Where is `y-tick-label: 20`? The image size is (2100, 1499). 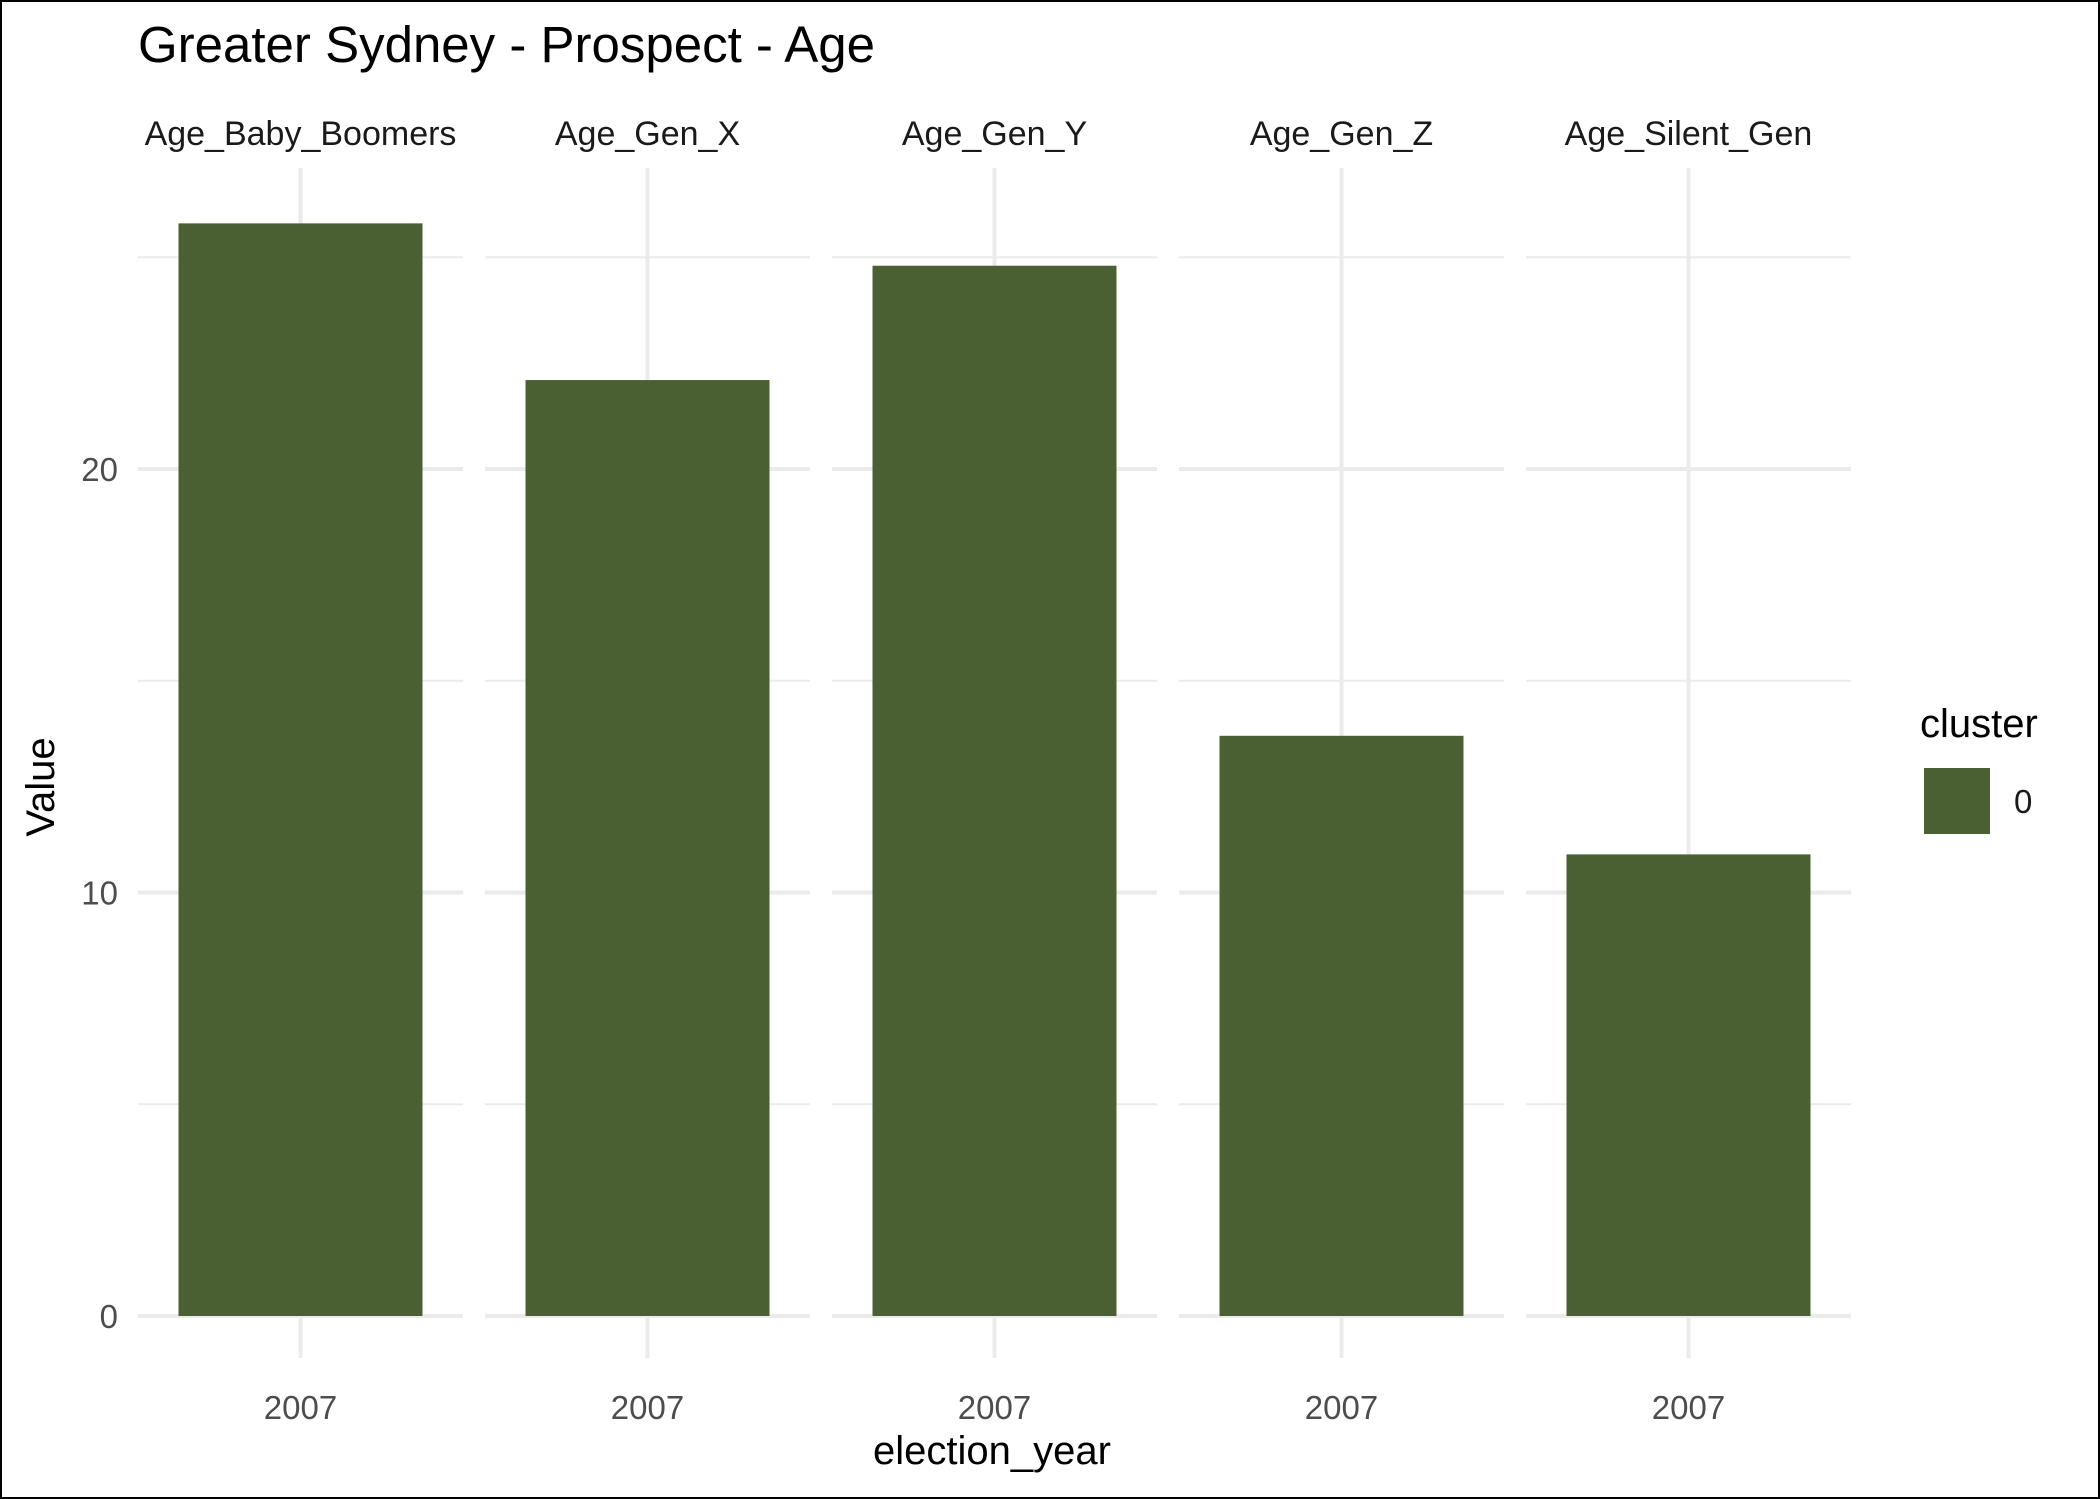
y-tick-label: 20 is located at coordinates (99, 469).